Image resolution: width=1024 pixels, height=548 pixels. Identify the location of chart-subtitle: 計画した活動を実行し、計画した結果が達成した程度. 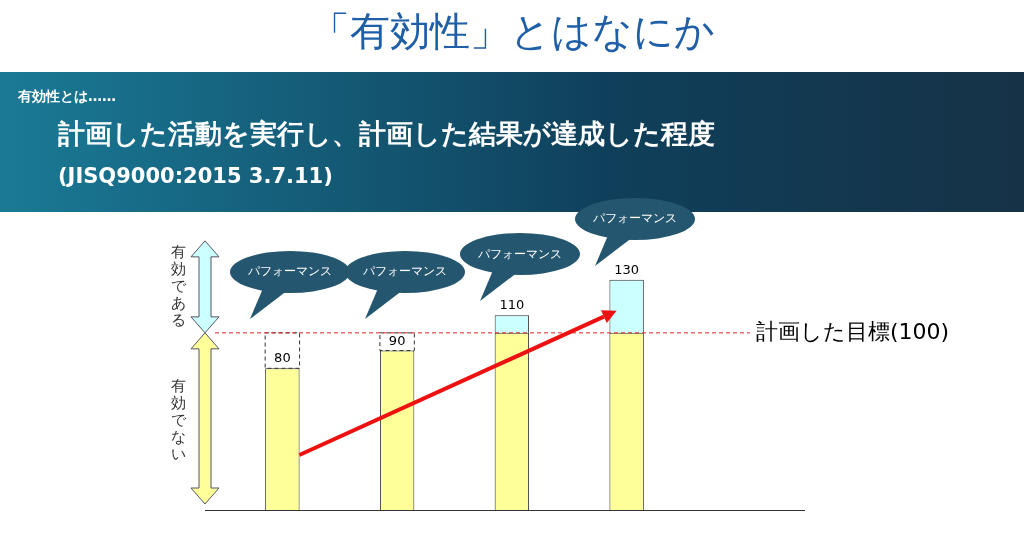
(386, 134).